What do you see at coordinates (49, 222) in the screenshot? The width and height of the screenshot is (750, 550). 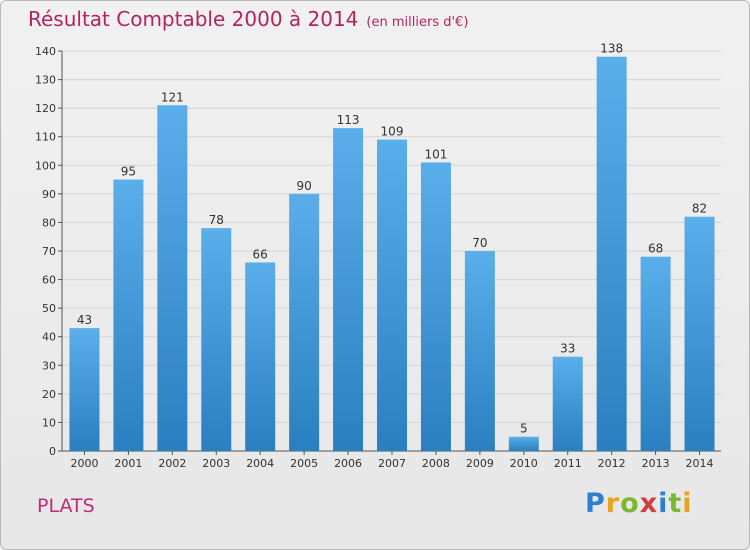 I see `y-tick-label: 80` at bounding box center [49, 222].